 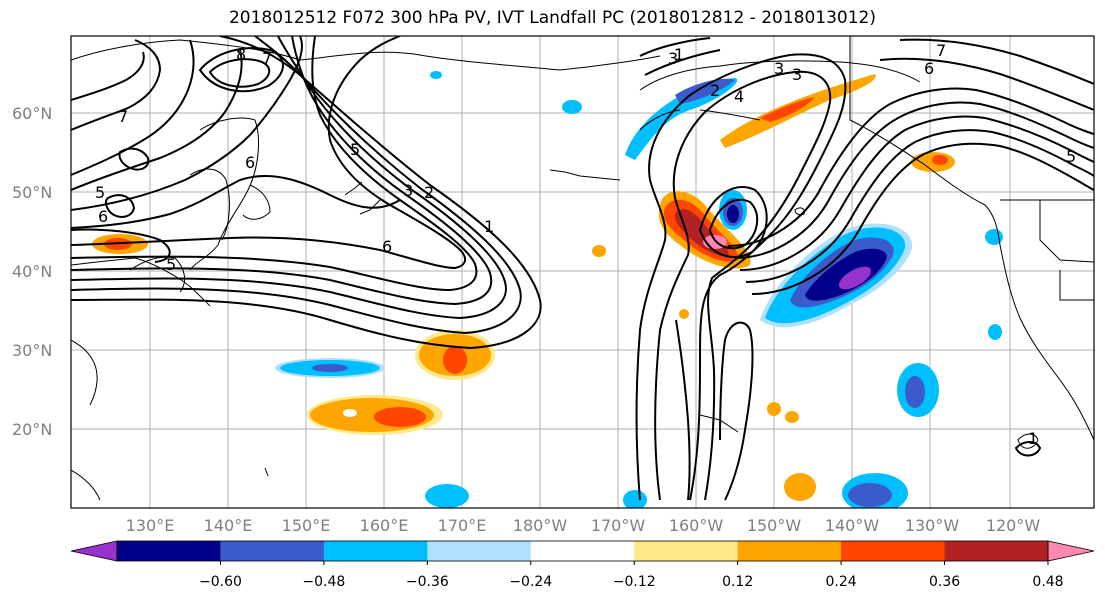 I want to click on colorbar, so click(x=582, y=551).